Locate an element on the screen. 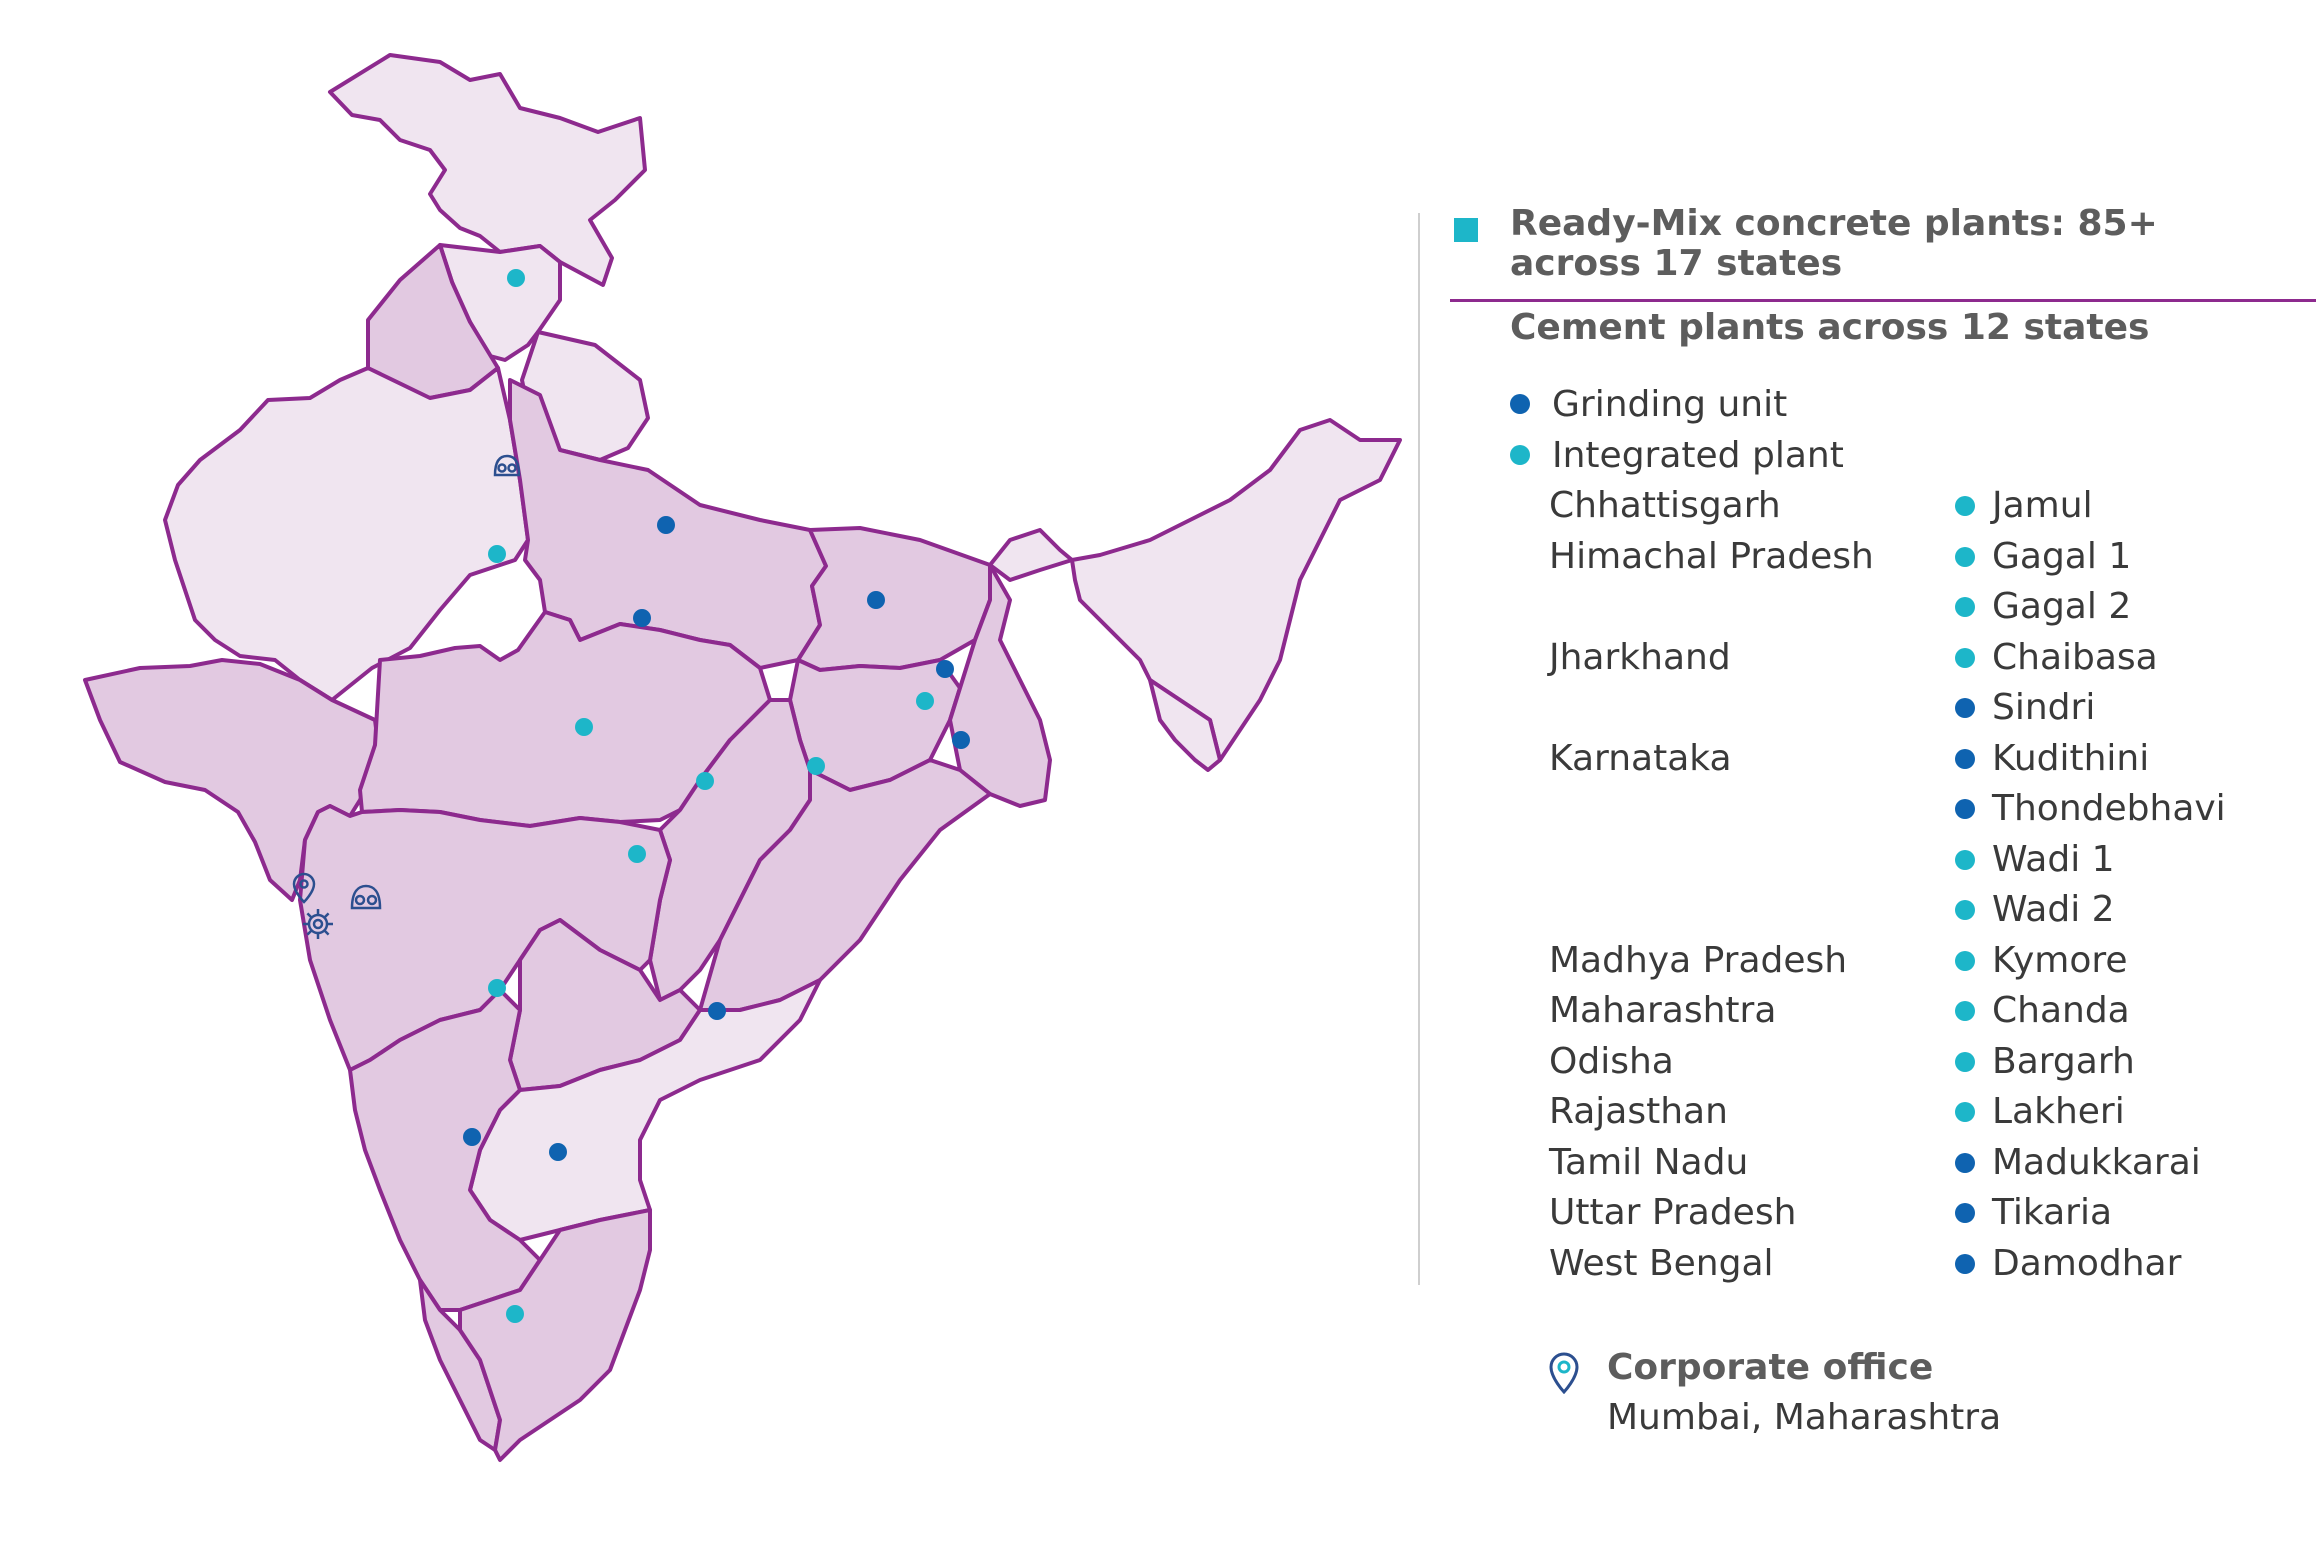 Image resolution: width=2318 pixels, height=1544 pixels. region-sikkim-link is located at coordinates (1031, 555).